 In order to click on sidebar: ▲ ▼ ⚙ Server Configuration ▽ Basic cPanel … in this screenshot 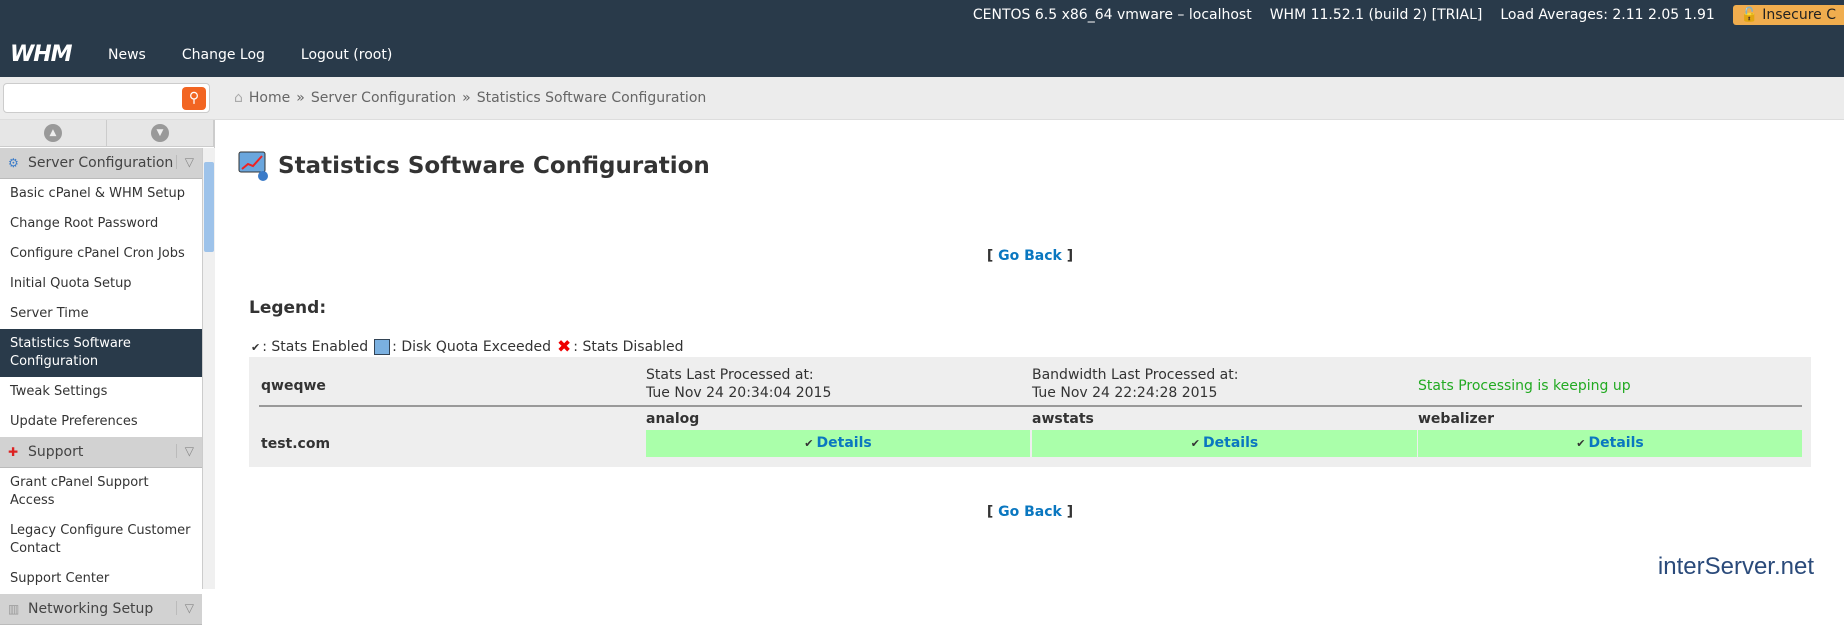, I will do `click(107, 372)`.